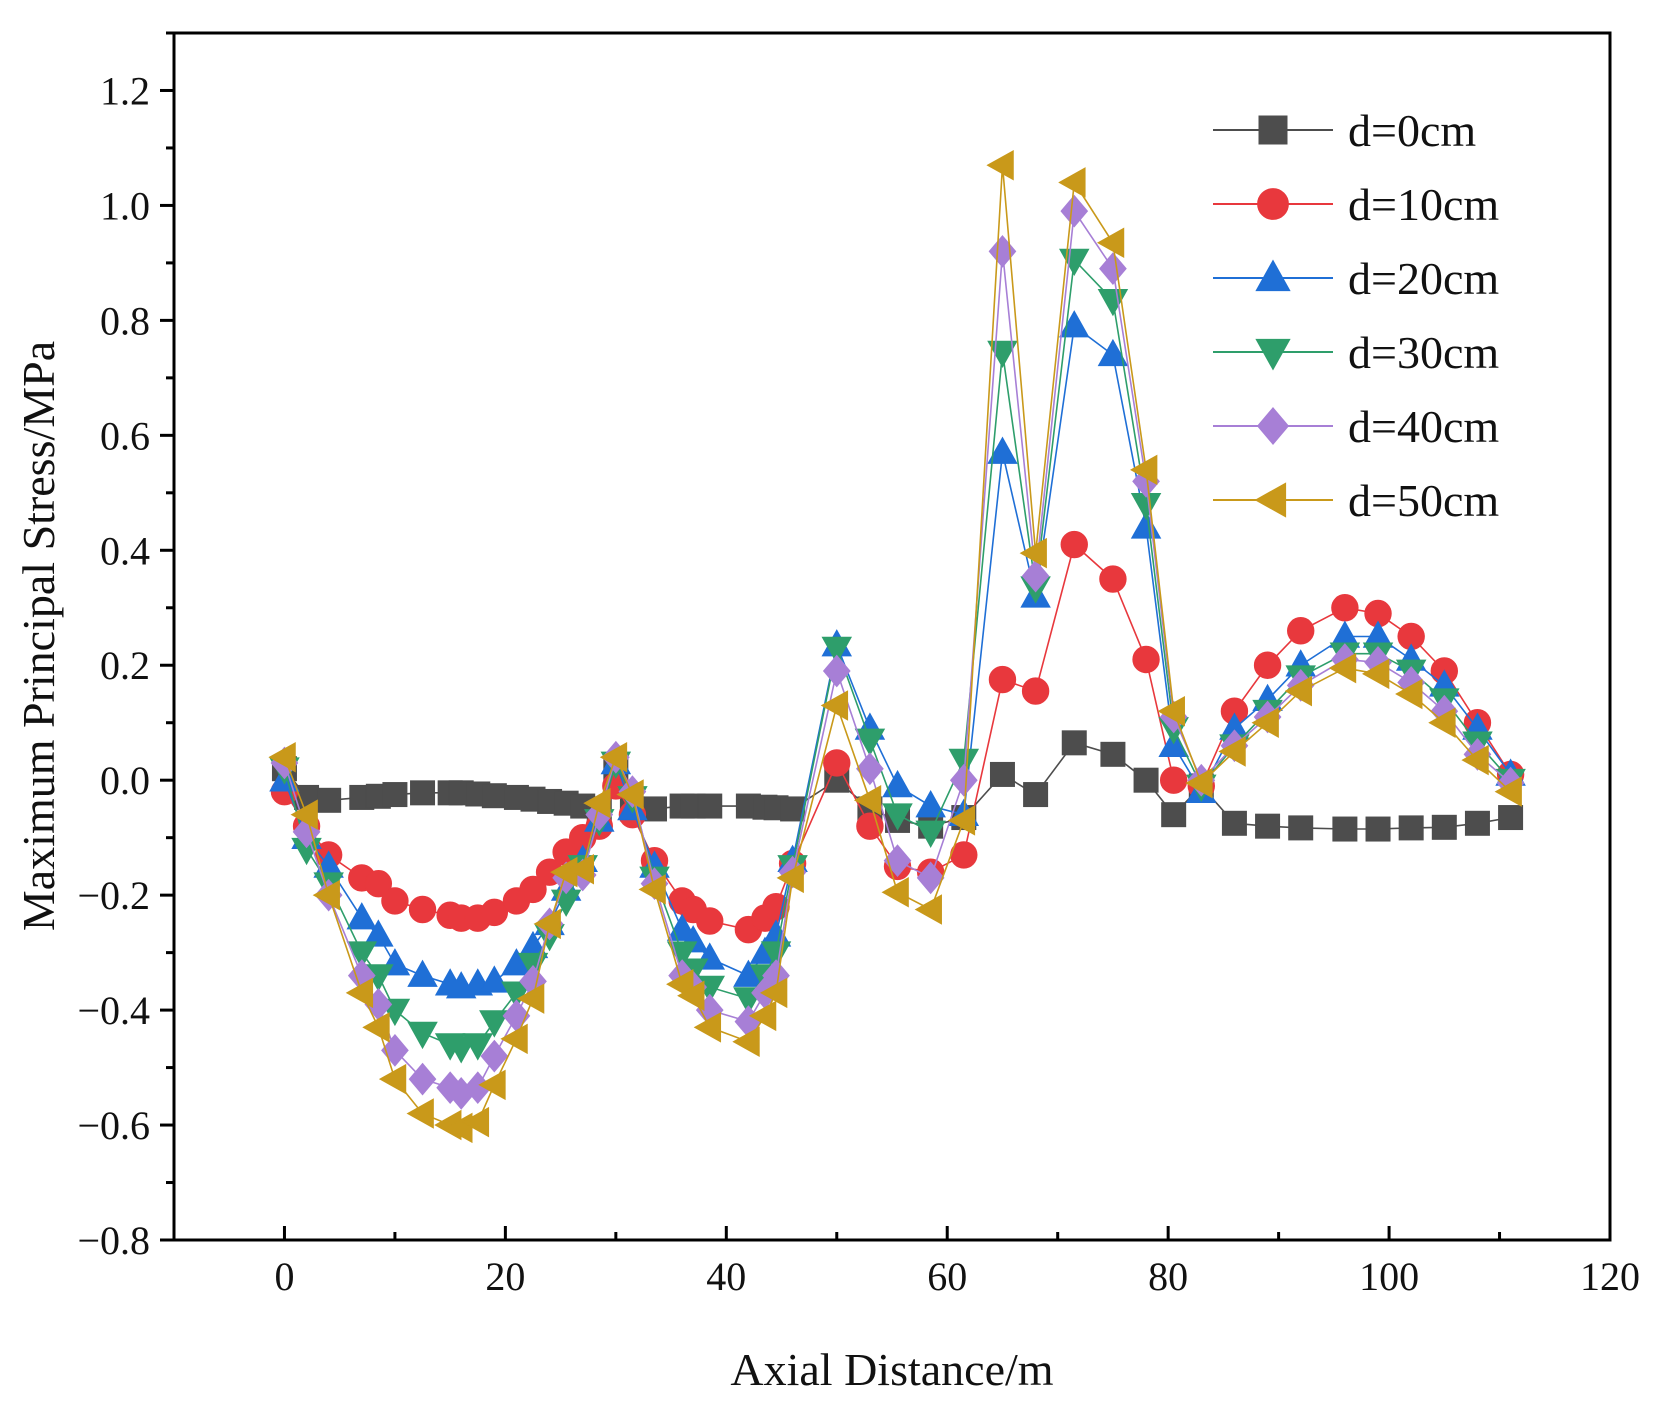 Image resolution: width=1659 pixels, height=1402 pixels. What do you see at coordinates (1423, 278) in the screenshot?
I see `legend-label: d=20cm` at bounding box center [1423, 278].